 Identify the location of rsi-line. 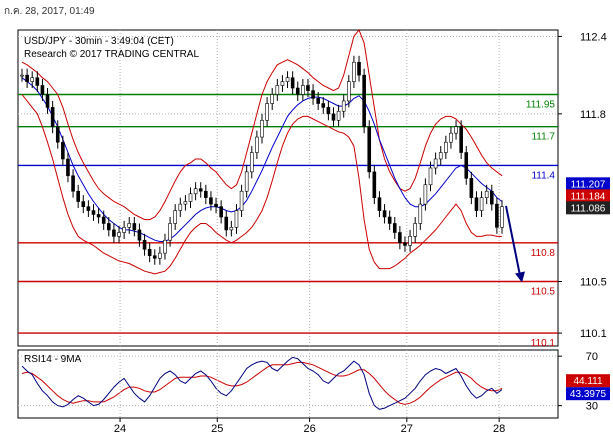
(262, 383).